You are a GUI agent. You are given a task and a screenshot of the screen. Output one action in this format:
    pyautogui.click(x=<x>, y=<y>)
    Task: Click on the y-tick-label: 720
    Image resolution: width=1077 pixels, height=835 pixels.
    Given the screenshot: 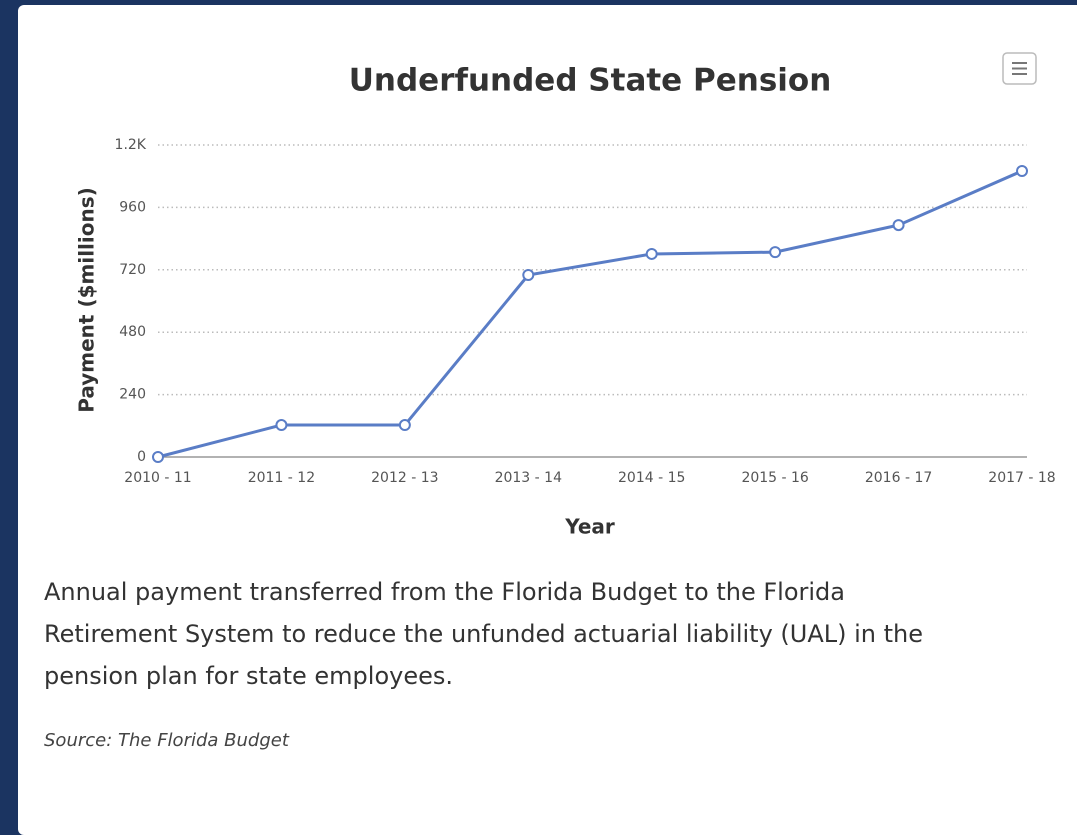 What is the action you would take?
    pyautogui.click(x=132, y=270)
    